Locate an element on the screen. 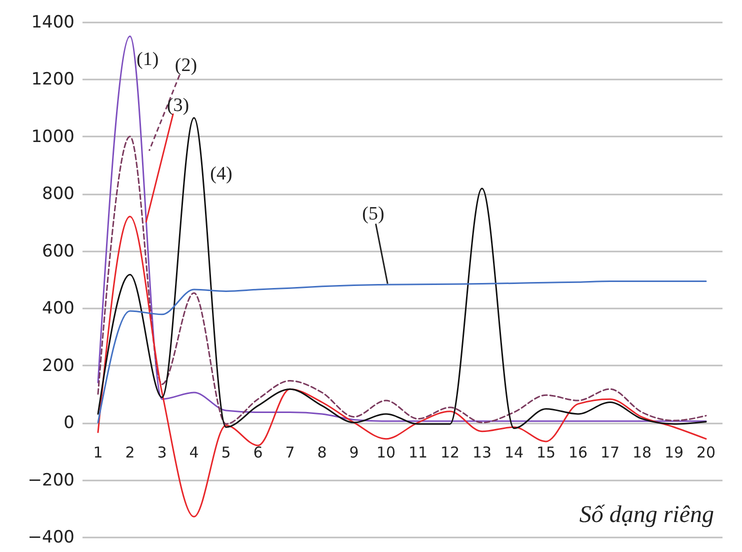  x-tick-label: 2 is located at coordinates (130, 453).